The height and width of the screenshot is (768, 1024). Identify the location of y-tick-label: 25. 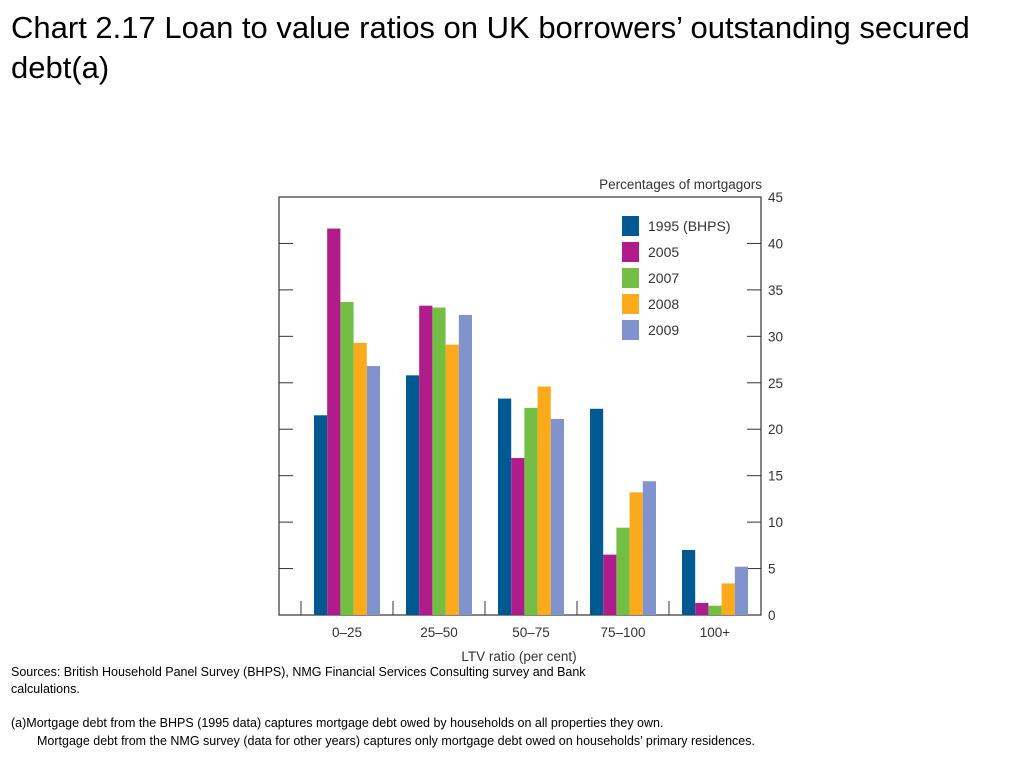
(775, 383).